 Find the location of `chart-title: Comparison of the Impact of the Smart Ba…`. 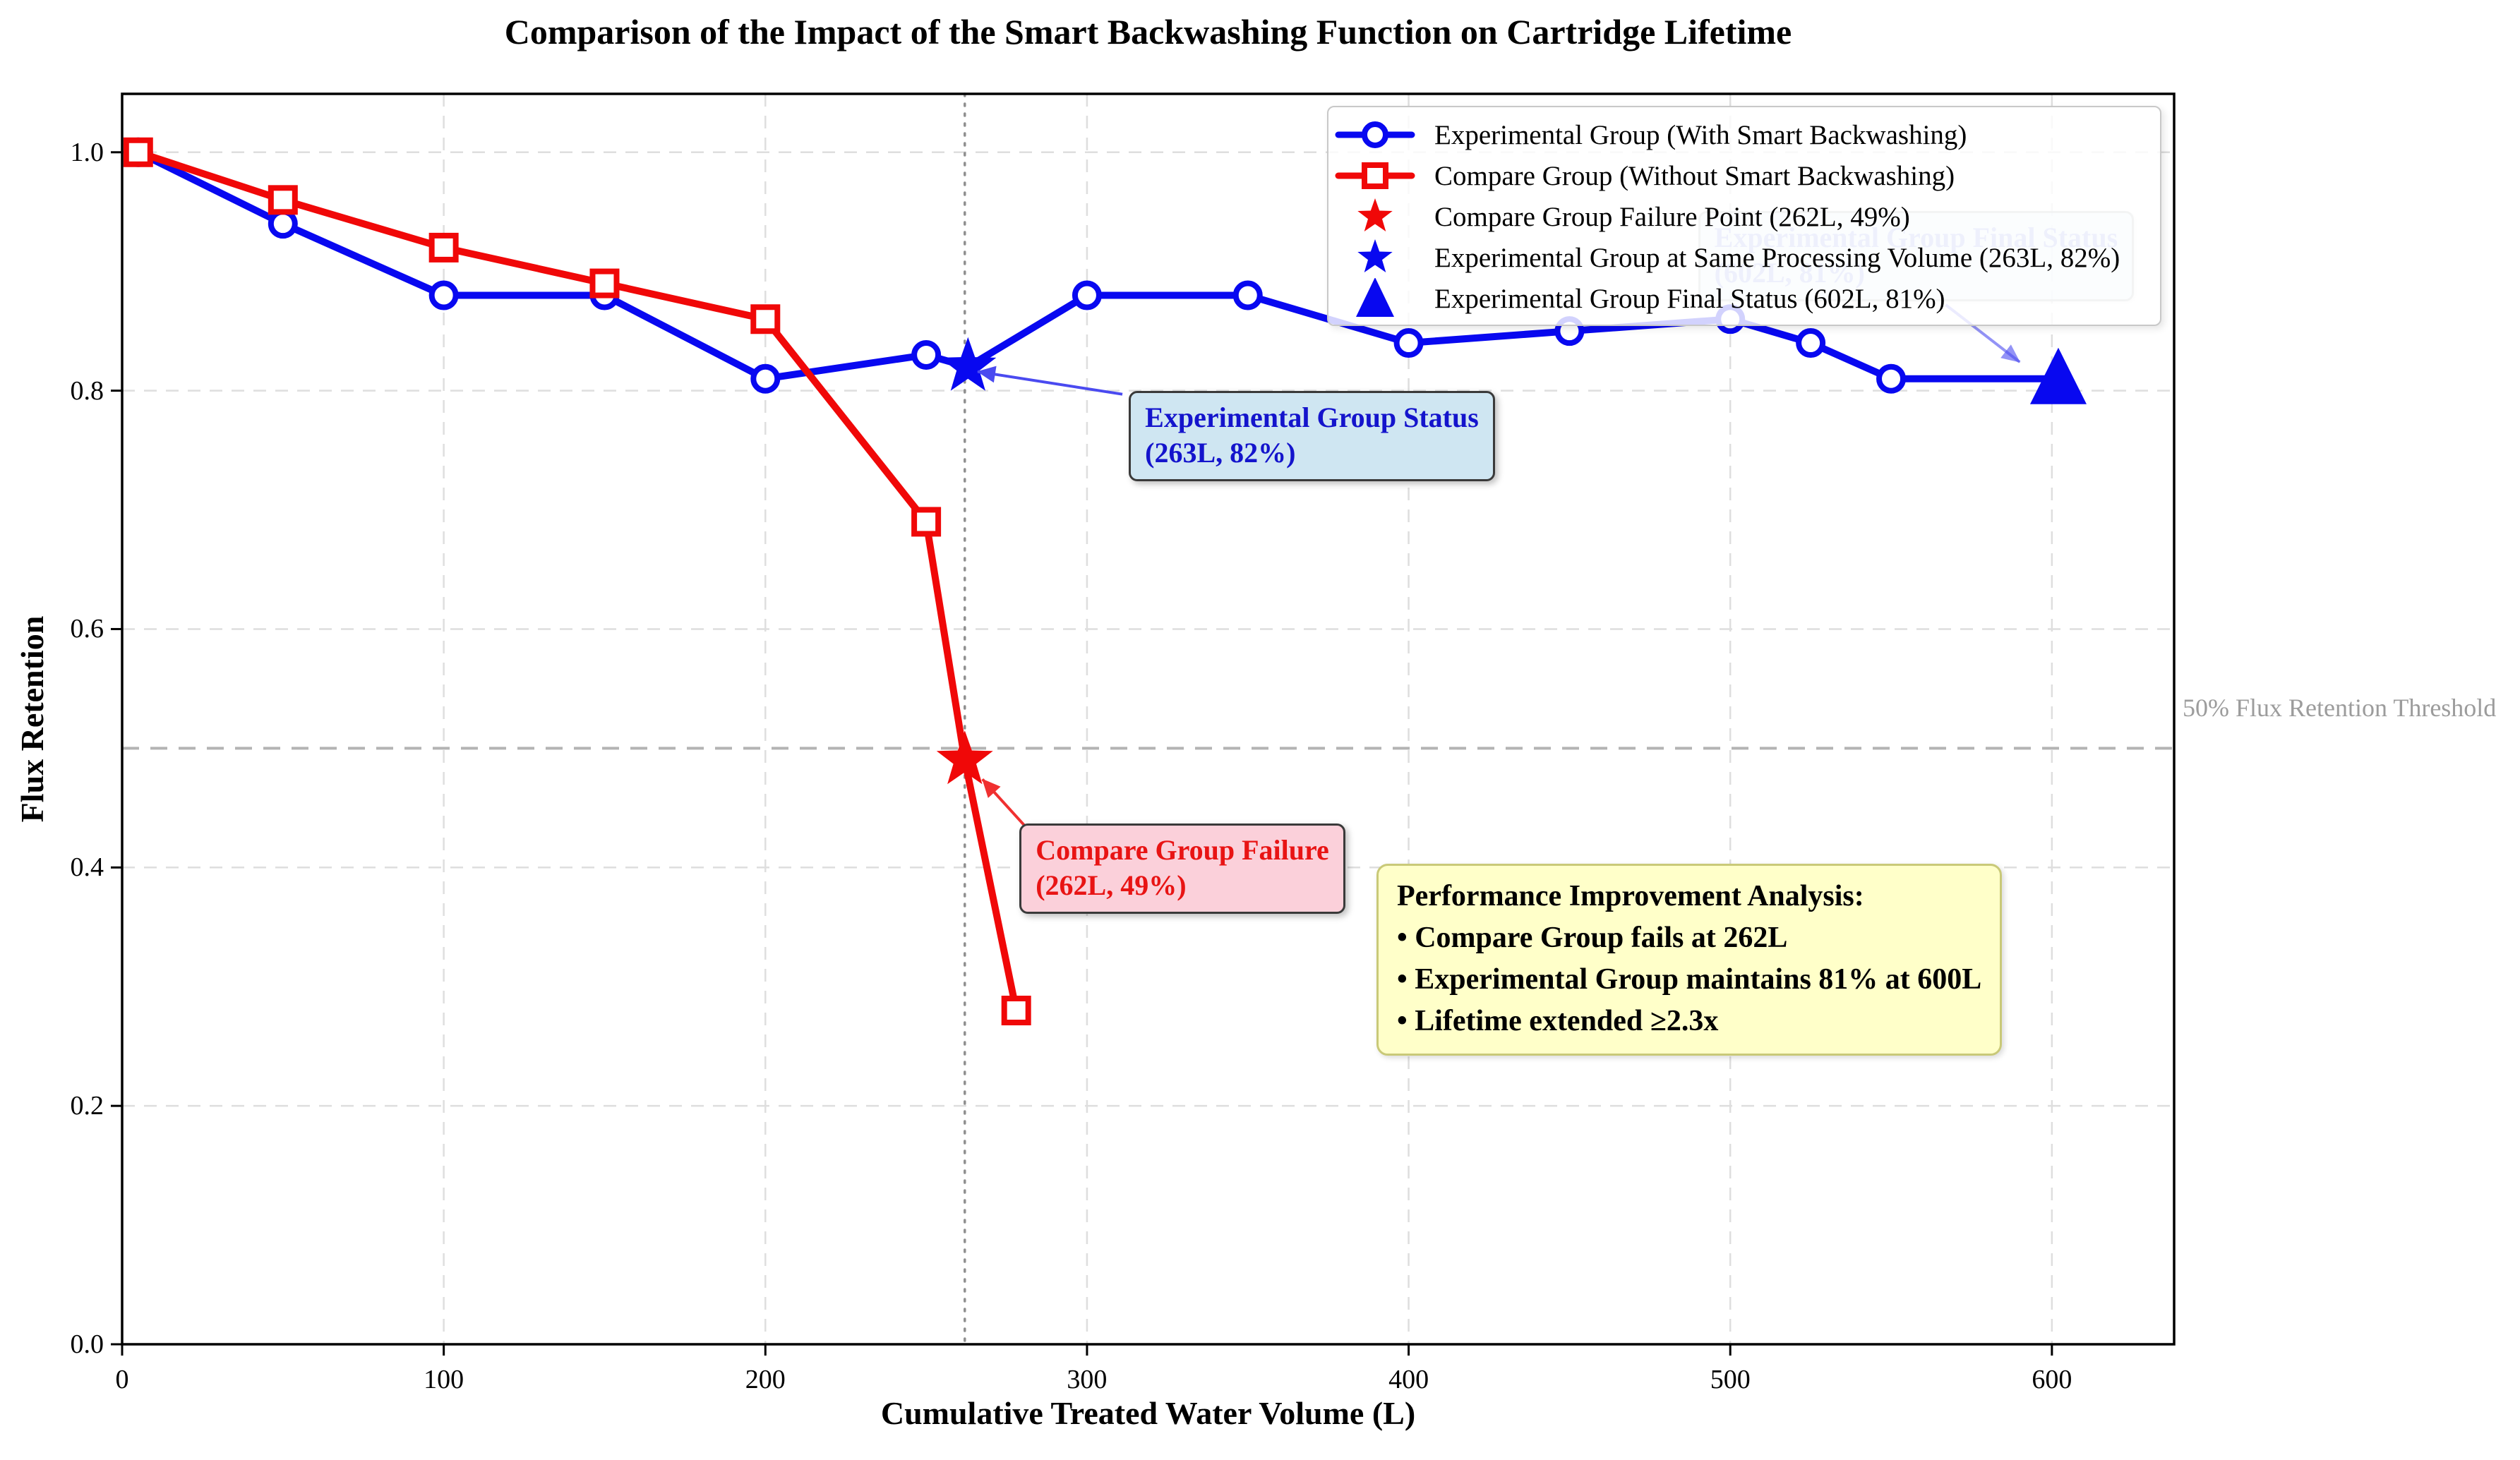

chart-title: Comparison of the Impact of the Smart Ba… is located at coordinates (1148, 32).